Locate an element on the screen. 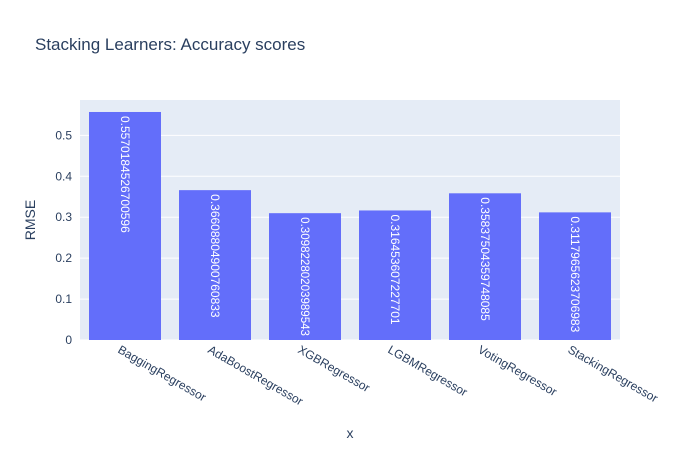 Image resolution: width=700 pixels, height=450 pixels. x-tick-label: StackingRegressor is located at coordinates (613, 373).